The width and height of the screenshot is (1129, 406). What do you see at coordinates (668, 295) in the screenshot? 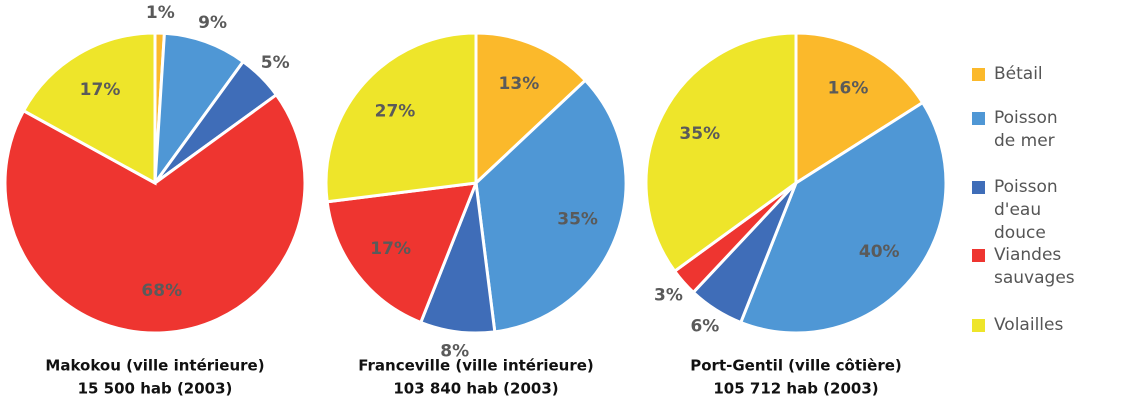
I see `data-label: 3%` at bounding box center [668, 295].